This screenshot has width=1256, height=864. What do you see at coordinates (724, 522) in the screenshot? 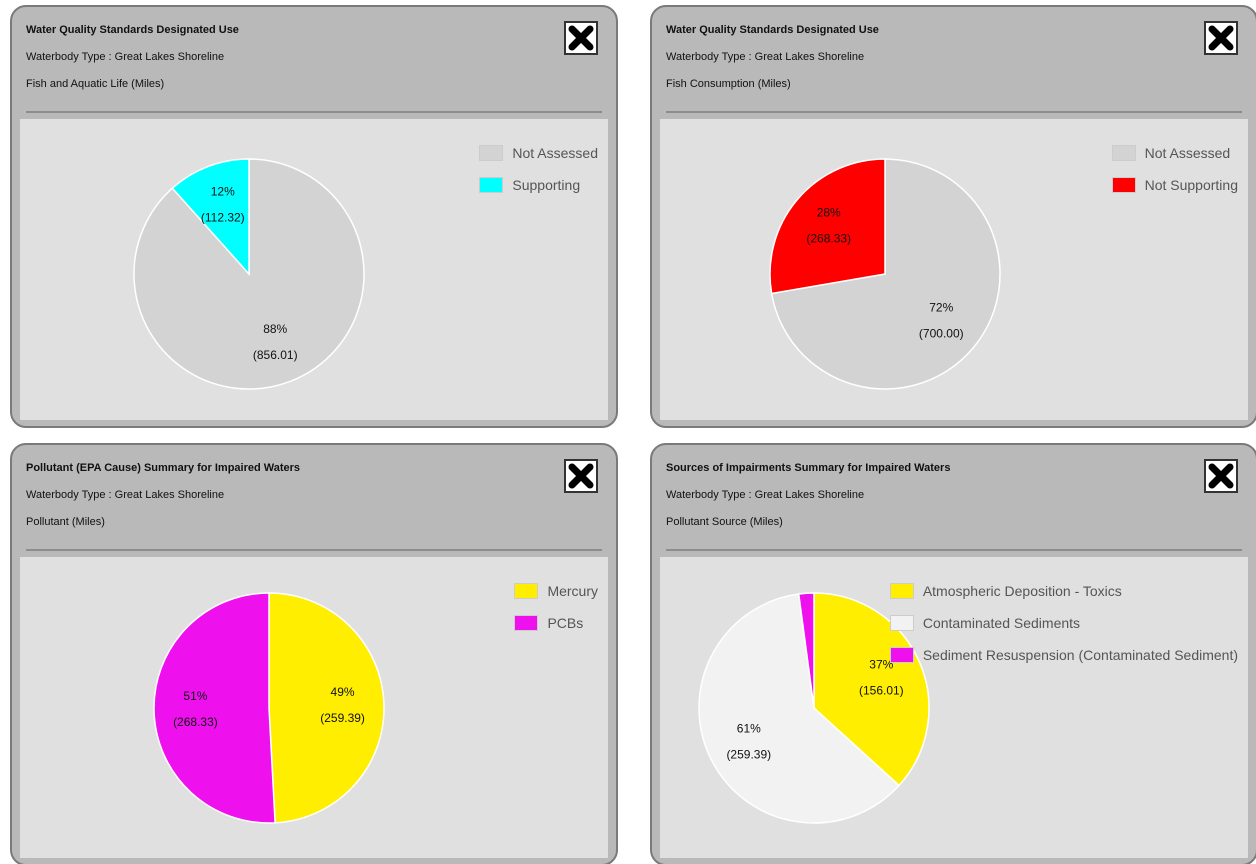
I see `panel-measure: Pollutant Source (Miles)` at bounding box center [724, 522].